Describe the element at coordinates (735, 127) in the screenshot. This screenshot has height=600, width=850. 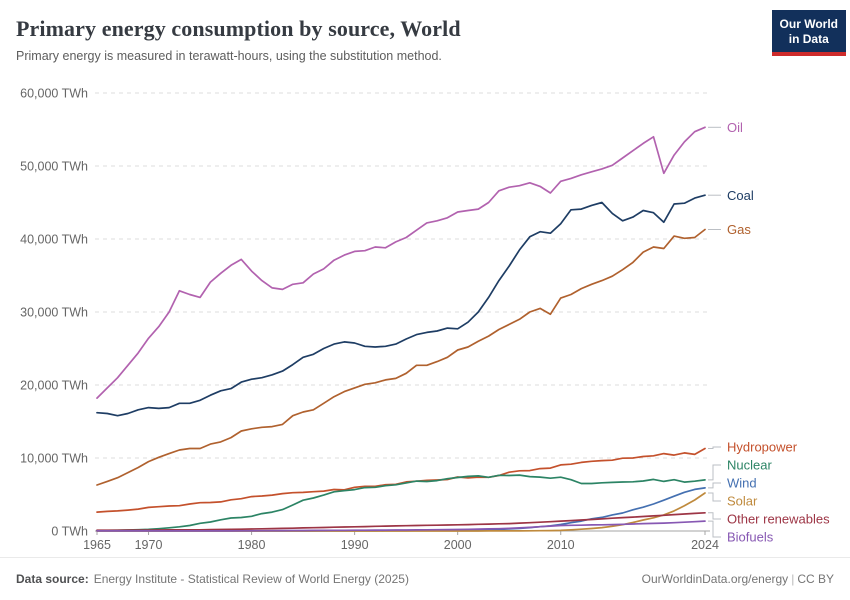
I see `series-label-oil: Oil` at that location.